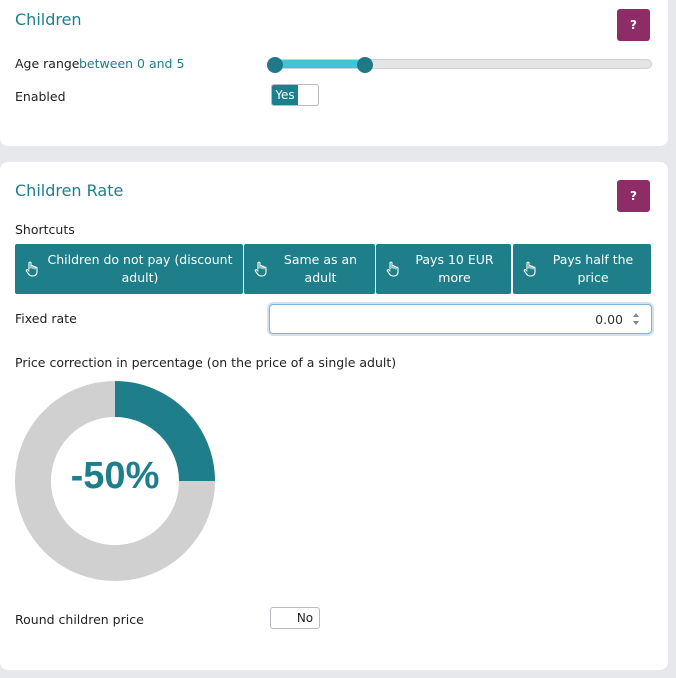 The image size is (676, 678). What do you see at coordinates (275, 65) in the screenshot?
I see `age-range-min-handle` at bounding box center [275, 65].